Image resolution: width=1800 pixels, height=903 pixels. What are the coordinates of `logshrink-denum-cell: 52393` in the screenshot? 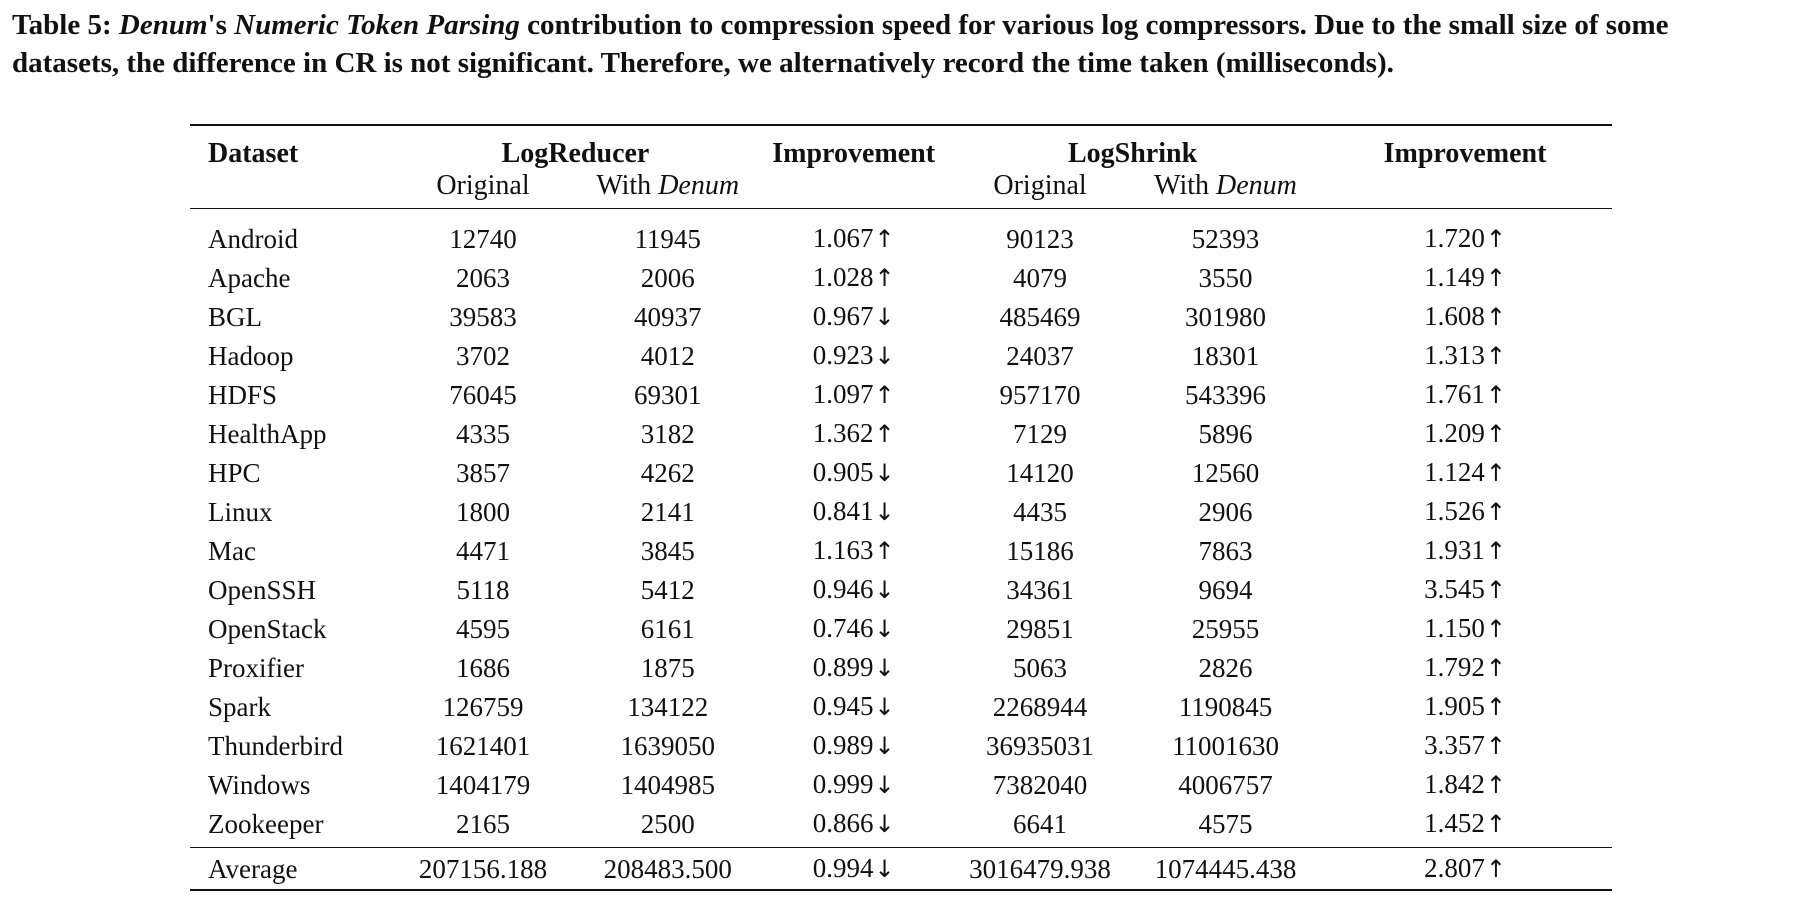 It's located at (1225, 238).